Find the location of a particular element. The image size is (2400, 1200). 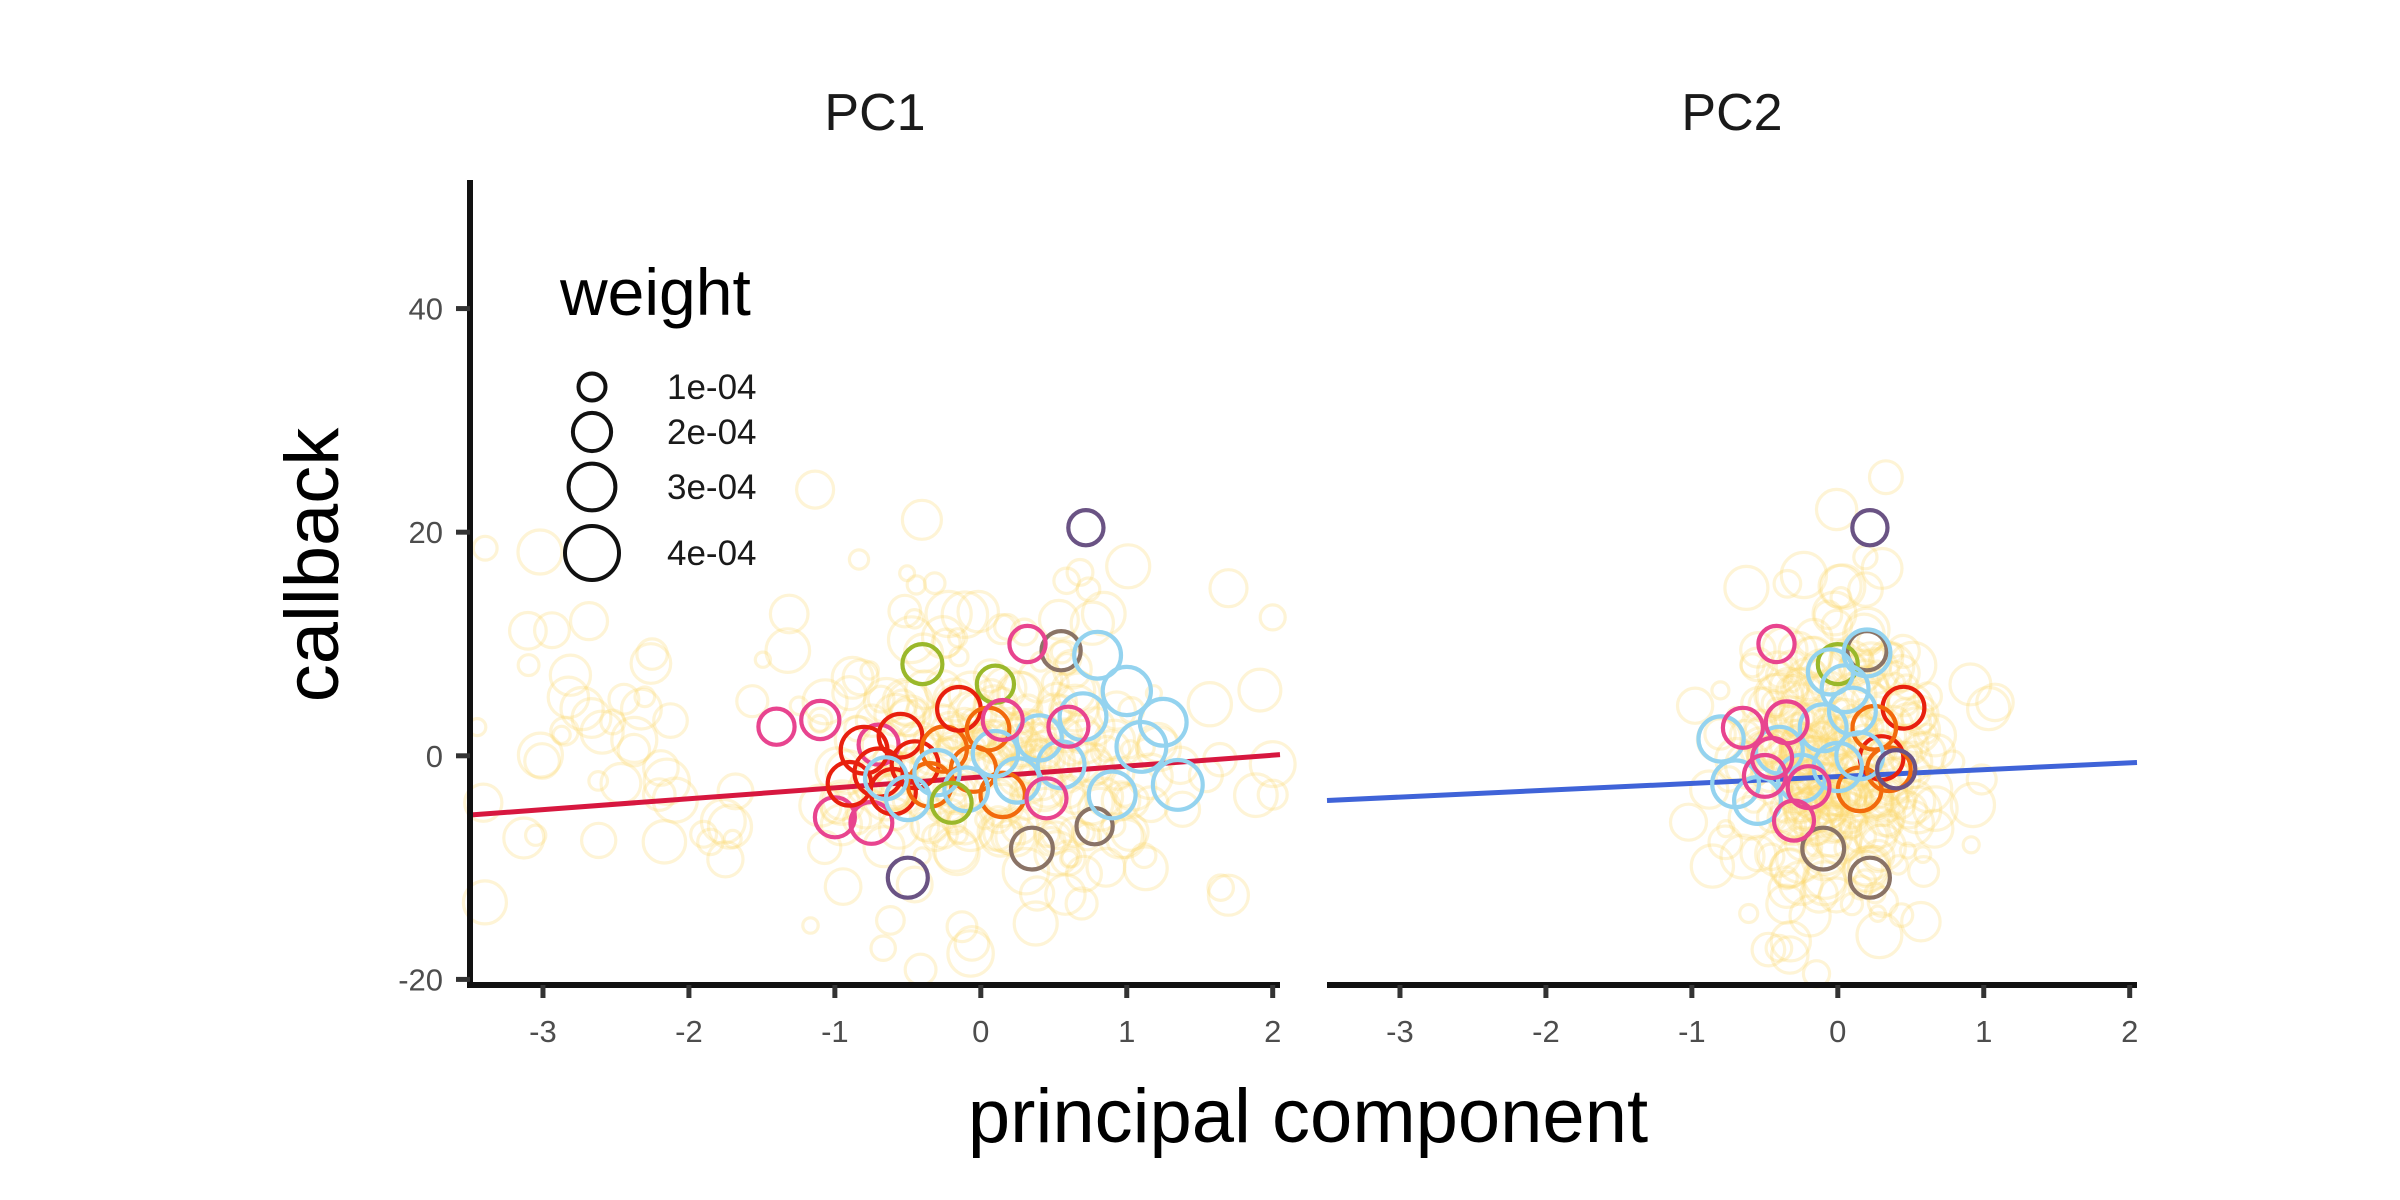

fit-line-pc2 is located at coordinates (1732, 782).